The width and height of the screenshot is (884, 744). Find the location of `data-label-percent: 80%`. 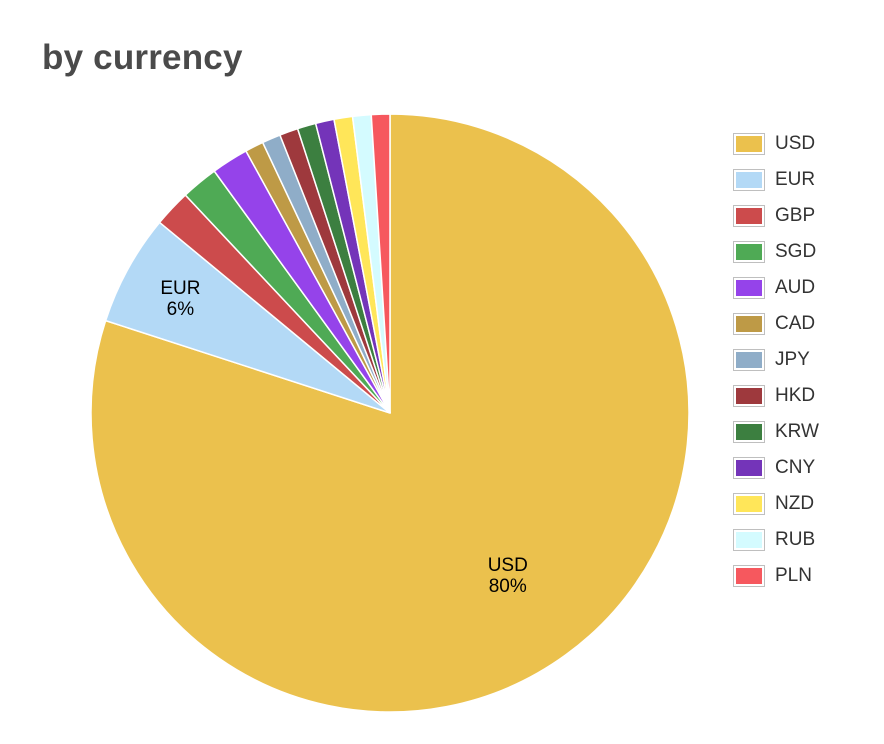

data-label-percent: 80% is located at coordinates (508, 586).